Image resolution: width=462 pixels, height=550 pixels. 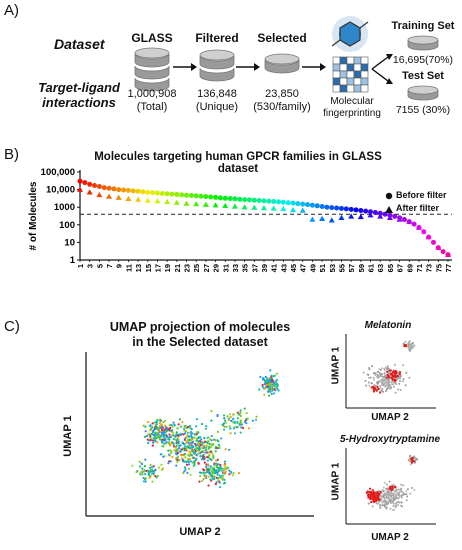 I want to click on fingerprint-label: Molecular fingerprinting, so click(x=352, y=108).